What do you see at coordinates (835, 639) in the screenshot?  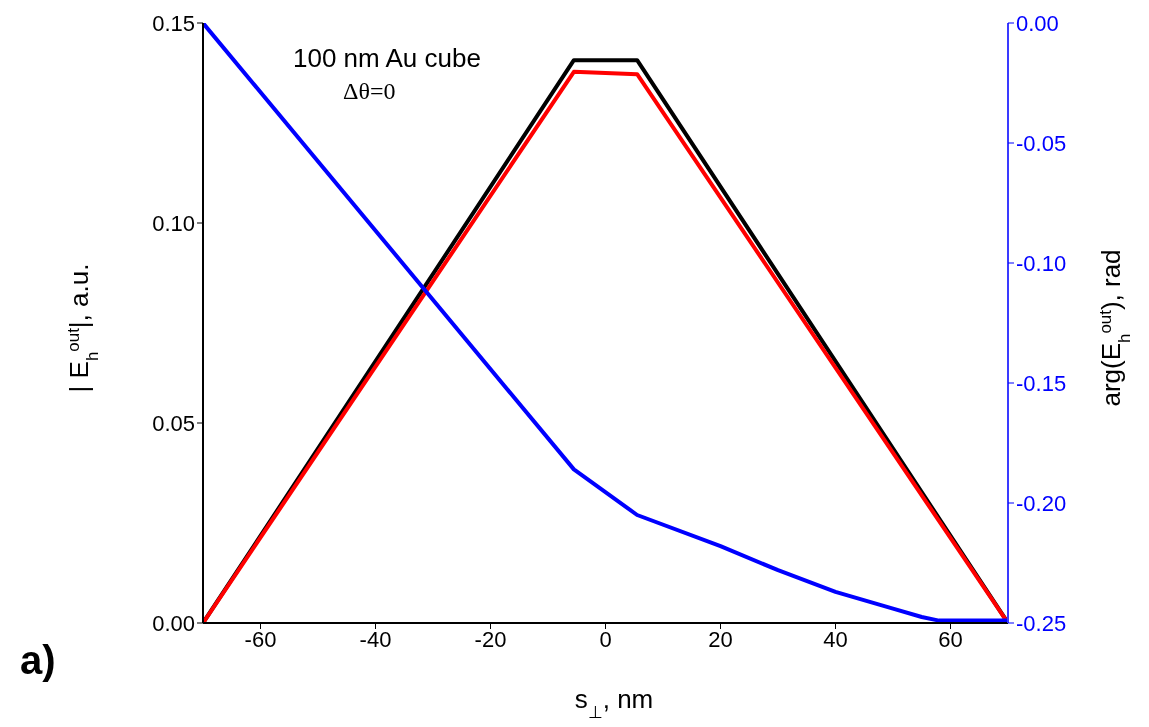 I see `x-tick-label: 40` at bounding box center [835, 639].